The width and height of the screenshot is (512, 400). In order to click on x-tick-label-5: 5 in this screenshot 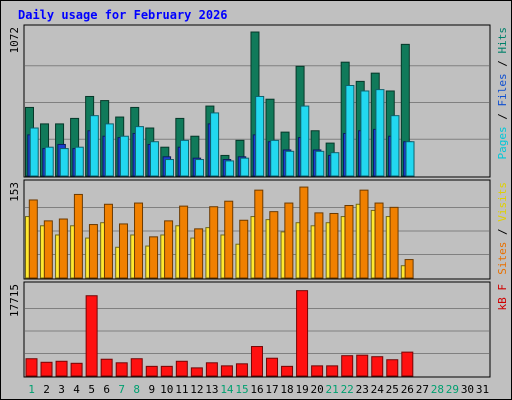, I will do `click(91, 389)`.